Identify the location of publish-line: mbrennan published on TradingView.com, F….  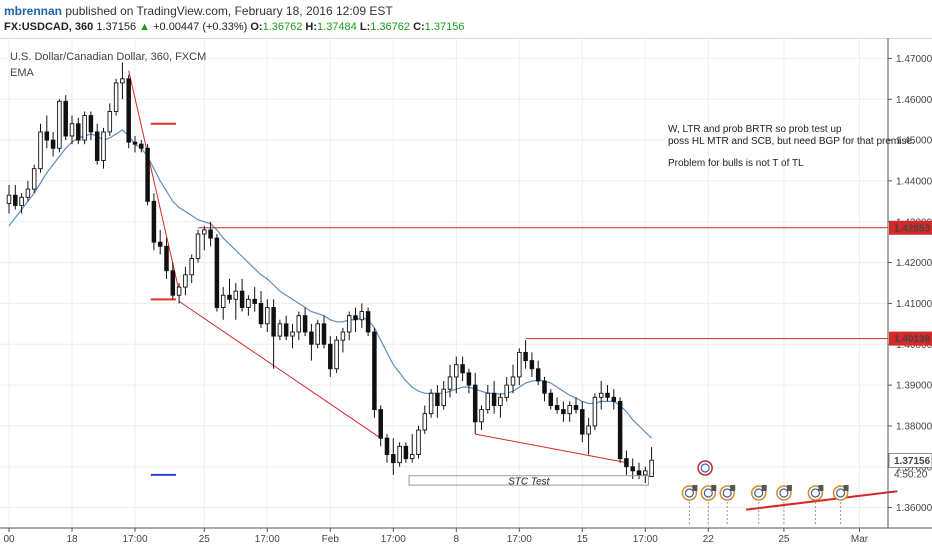
(198, 11).